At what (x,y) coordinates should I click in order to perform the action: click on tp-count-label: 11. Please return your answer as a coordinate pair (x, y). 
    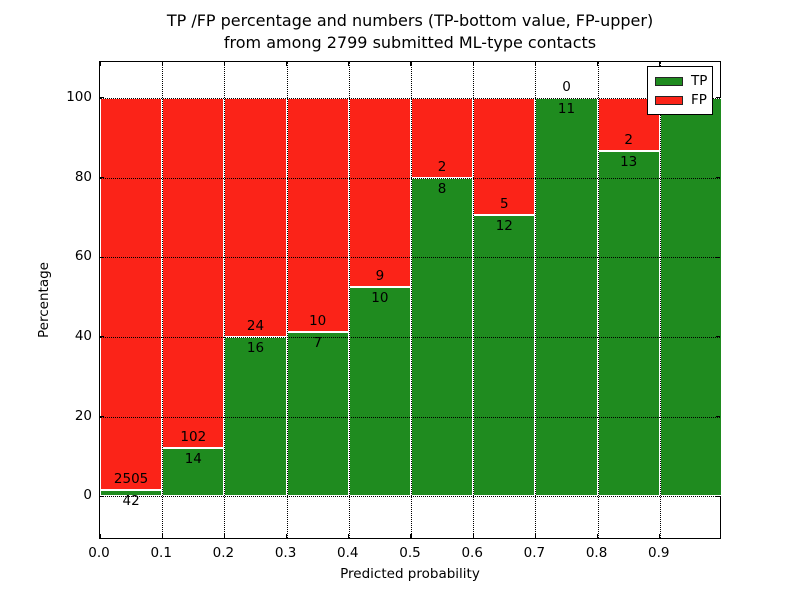
    Looking at the image, I should click on (566, 108).